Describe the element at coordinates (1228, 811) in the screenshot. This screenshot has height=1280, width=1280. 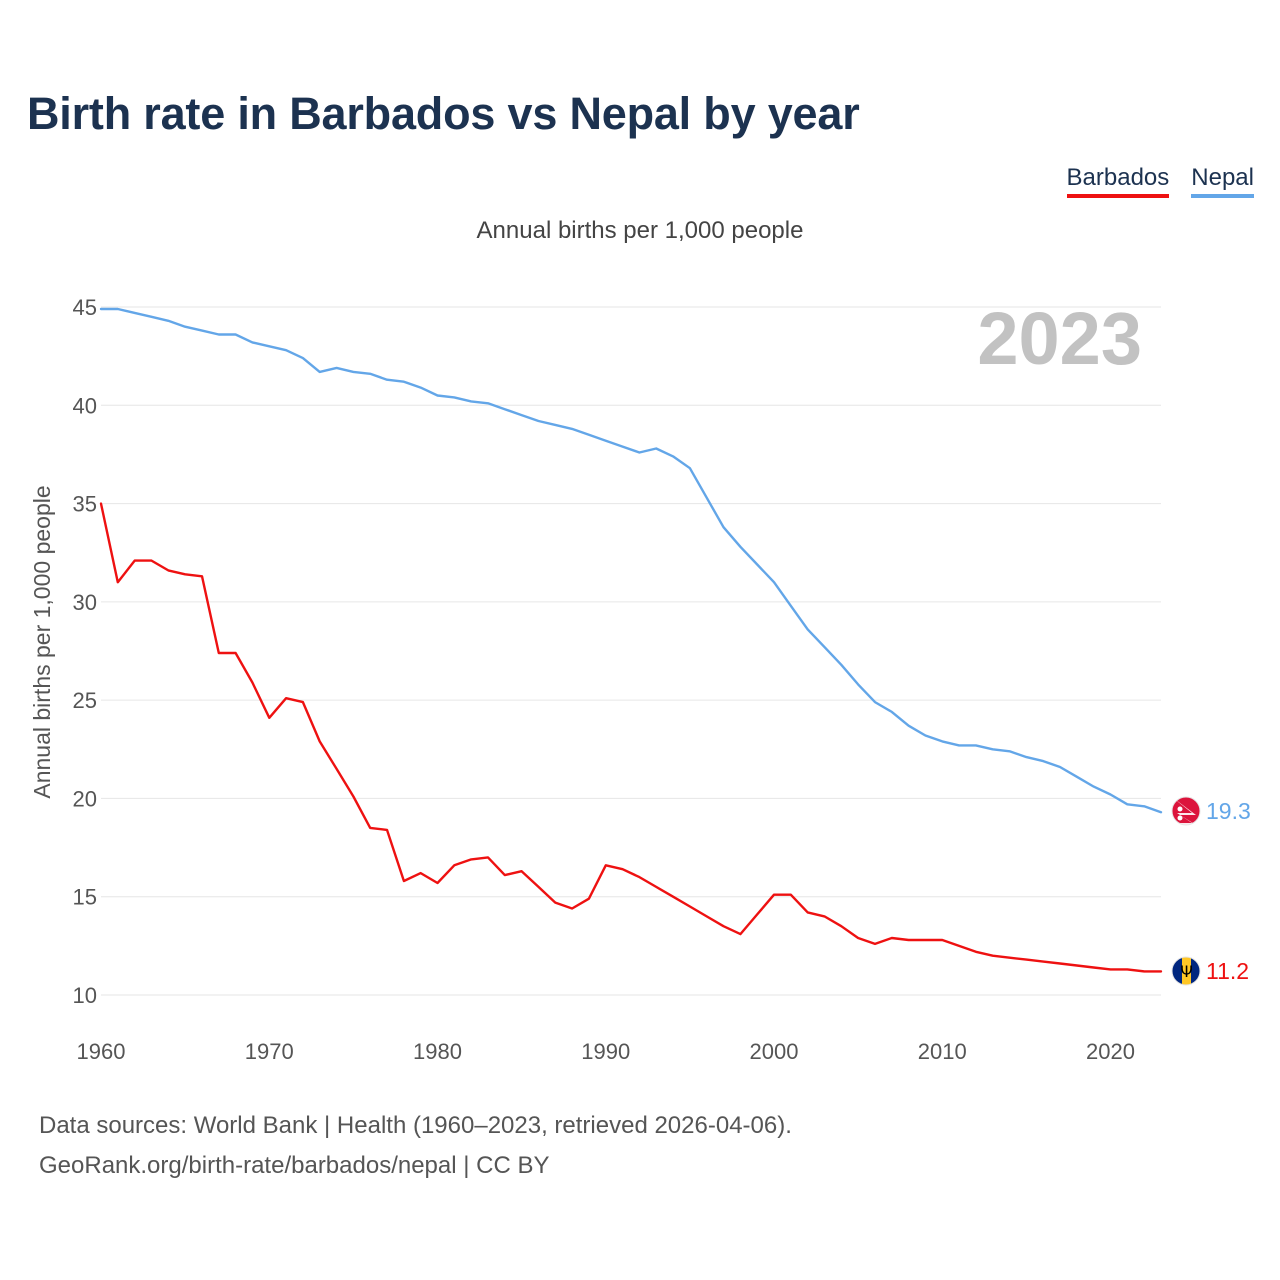
I see `end-label-nepal: 19.3` at that location.